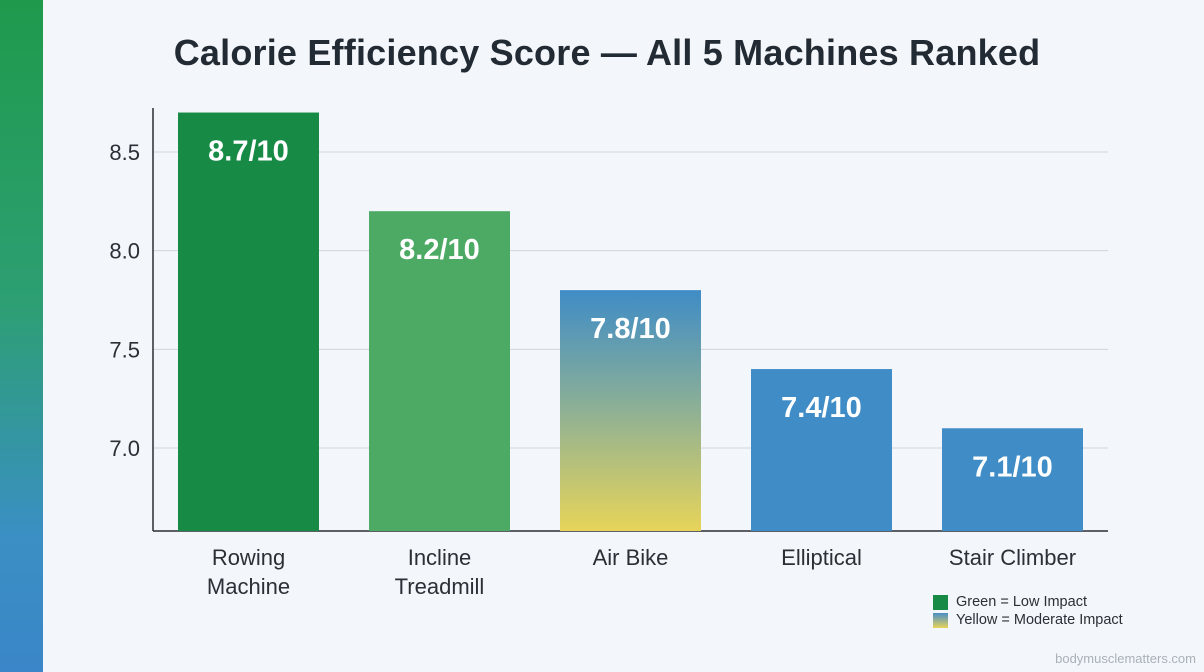 The image size is (1204, 672). What do you see at coordinates (940, 602) in the screenshot?
I see `legend-swatch-green` at bounding box center [940, 602].